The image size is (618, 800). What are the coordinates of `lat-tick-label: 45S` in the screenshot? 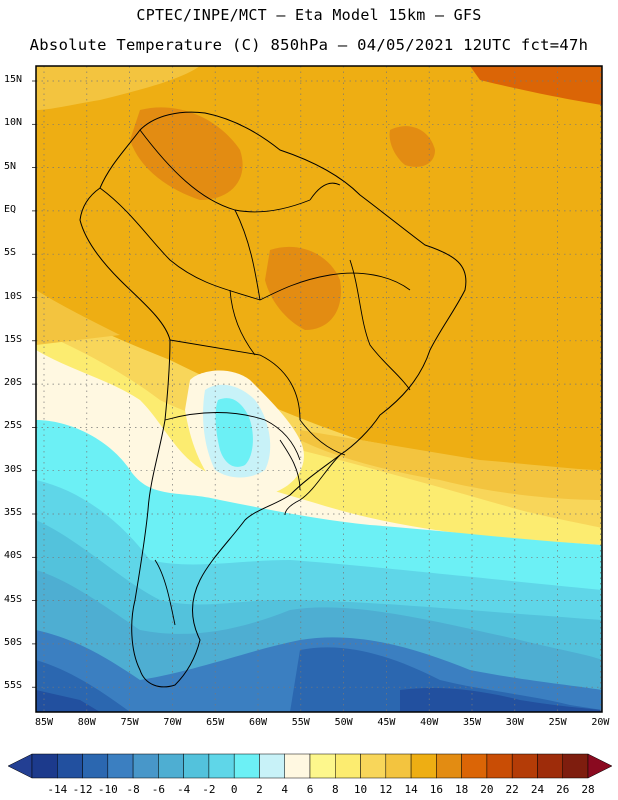 It's located at (13, 599).